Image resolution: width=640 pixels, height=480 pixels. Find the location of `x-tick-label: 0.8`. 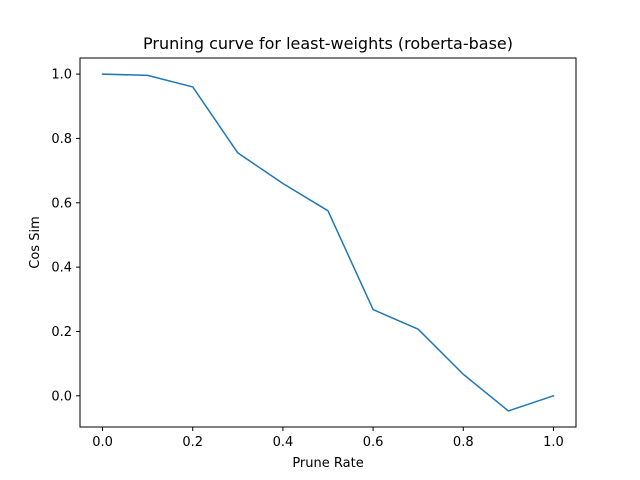

x-tick-label: 0.8 is located at coordinates (463, 442).